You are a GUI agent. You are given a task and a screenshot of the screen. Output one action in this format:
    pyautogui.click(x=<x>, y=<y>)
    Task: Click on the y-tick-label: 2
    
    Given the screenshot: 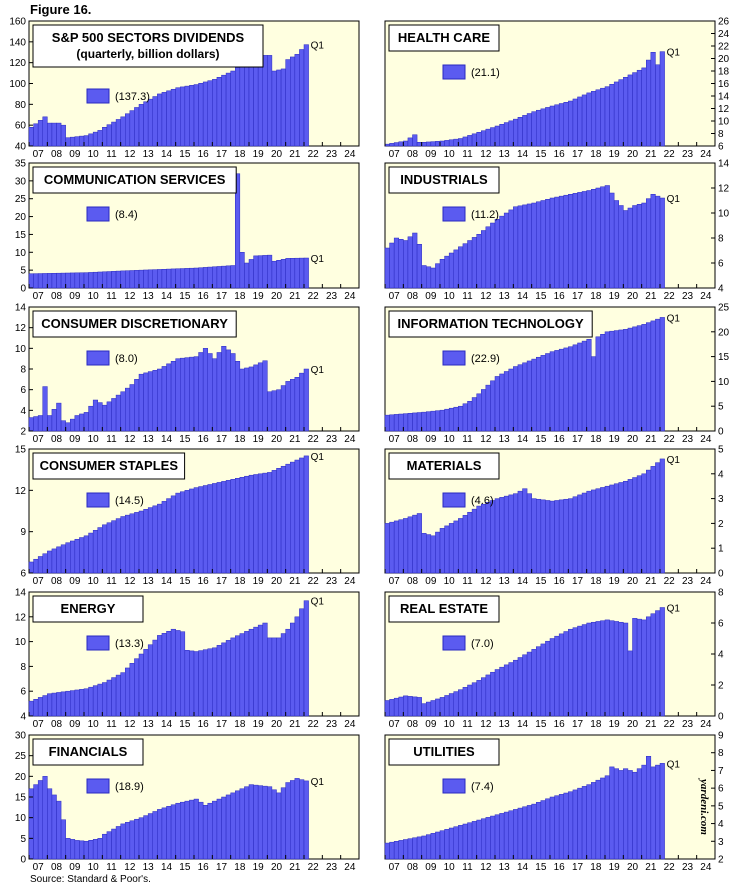 What is the action you would take?
    pyautogui.click(x=23, y=432)
    